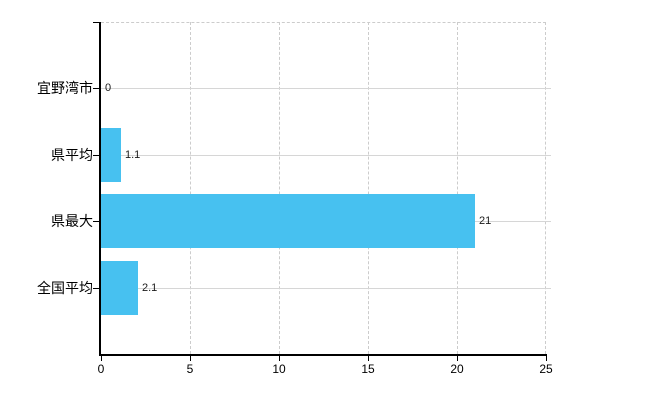  Describe the element at coordinates (72, 221) in the screenshot. I see `category-label: 県最大` at that location.